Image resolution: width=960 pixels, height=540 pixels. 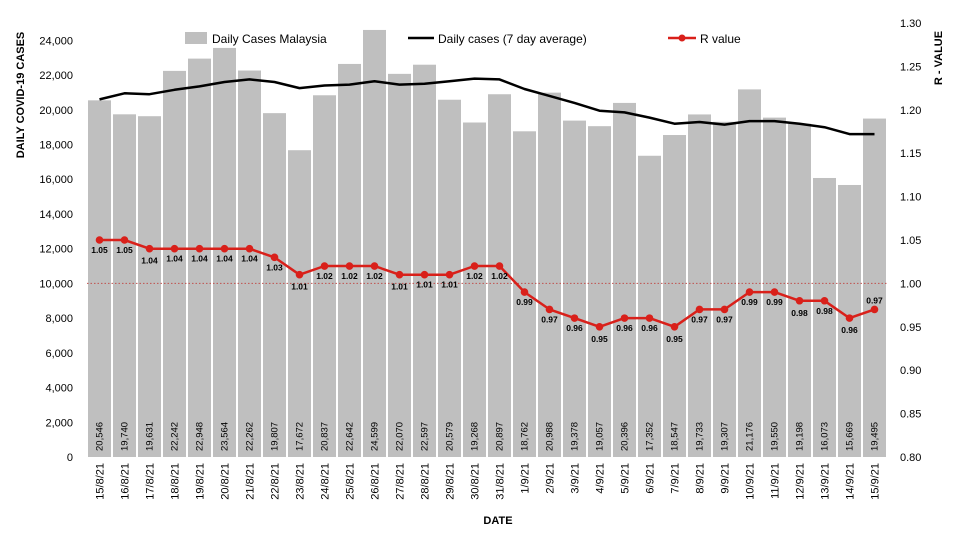 I want to click on bar-13/9/21, so click(x=824, y=317).